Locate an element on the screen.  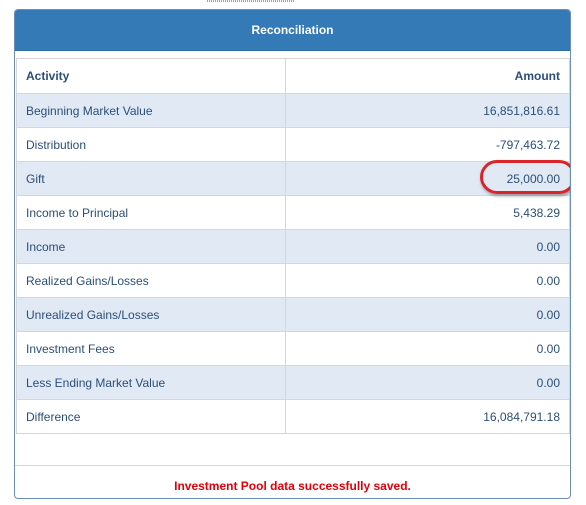
table-header-row: Activity Amount is located at coordinates (293, 76).